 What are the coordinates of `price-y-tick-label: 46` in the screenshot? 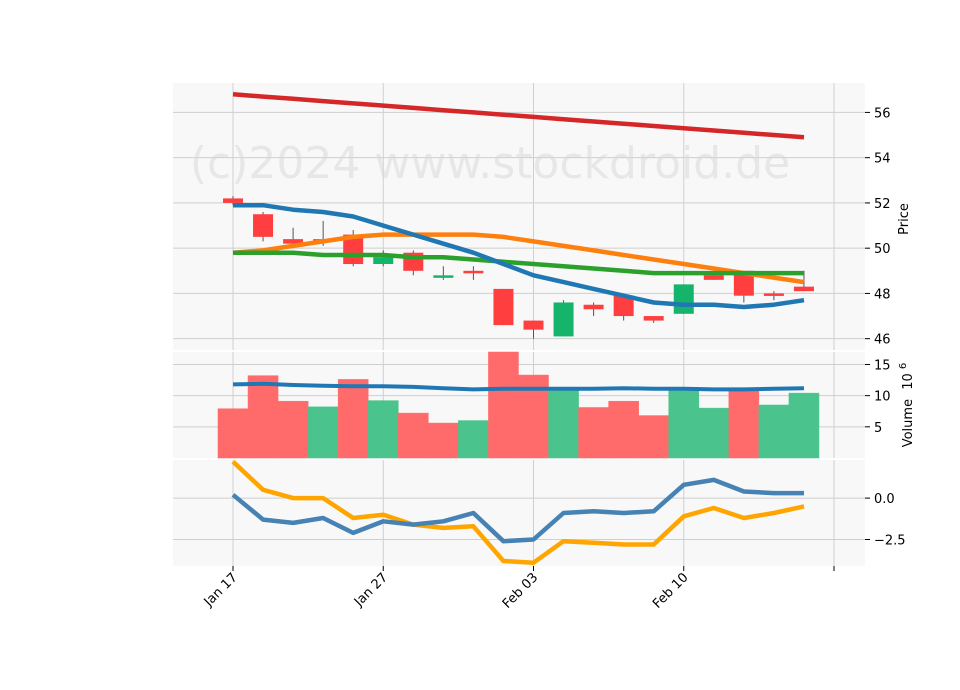 It's located at (882, 340).